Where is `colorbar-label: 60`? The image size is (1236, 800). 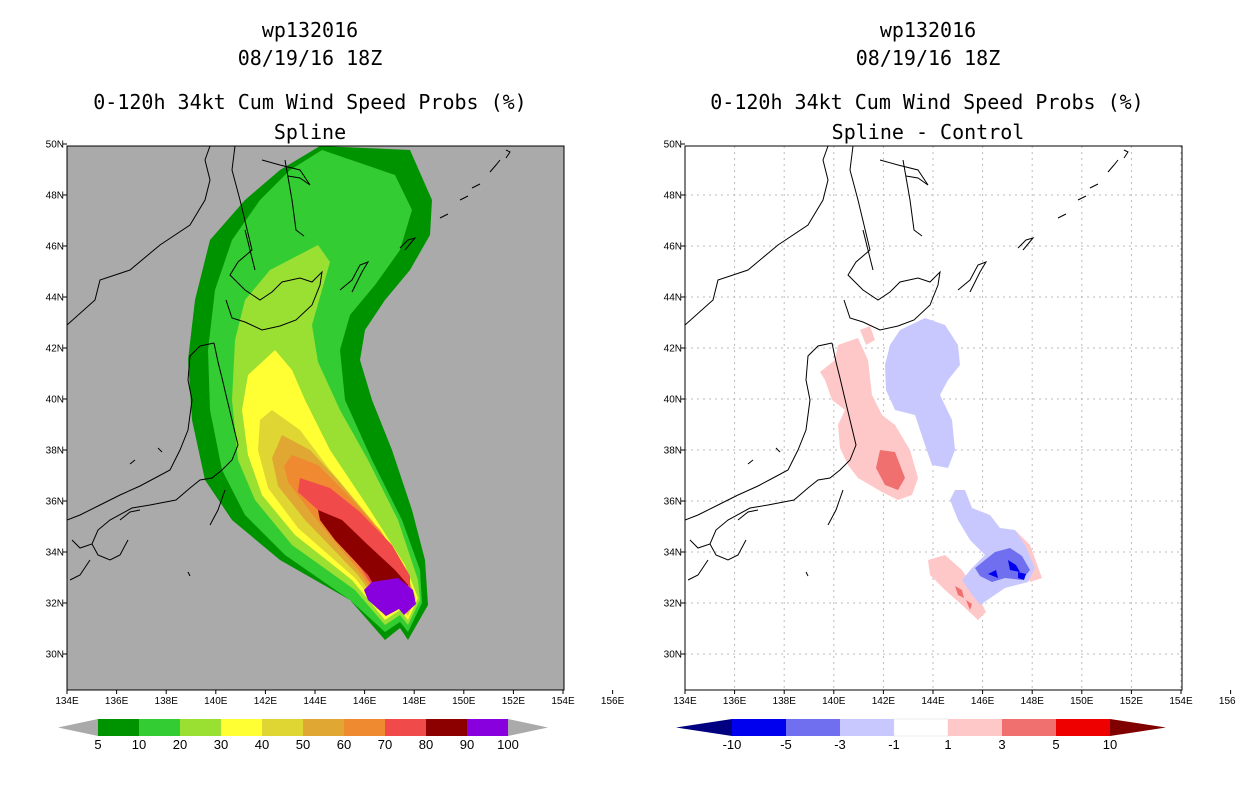
colorbar-label: 60 is located at coordinates (344, 744).